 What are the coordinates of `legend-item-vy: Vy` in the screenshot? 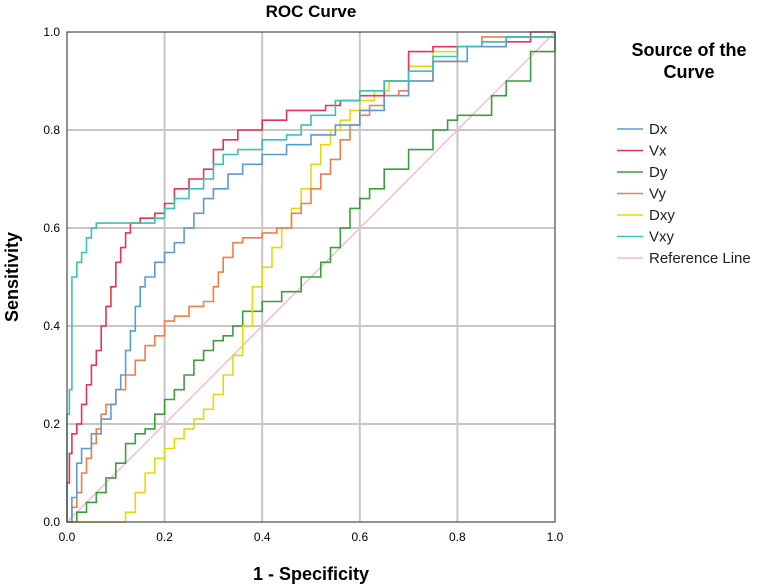 It's located at (641, 194).